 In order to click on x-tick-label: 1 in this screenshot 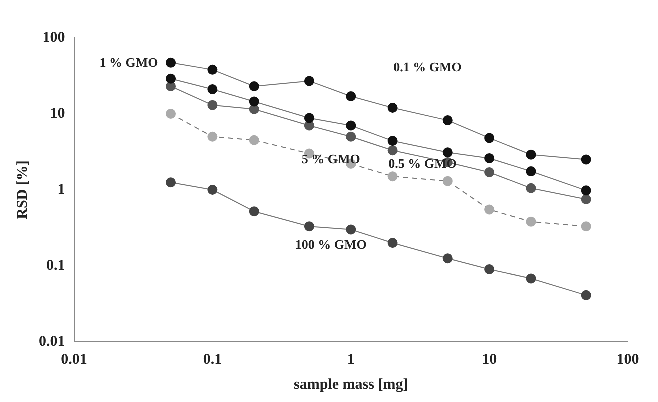, I will do `click(351, 360)`.